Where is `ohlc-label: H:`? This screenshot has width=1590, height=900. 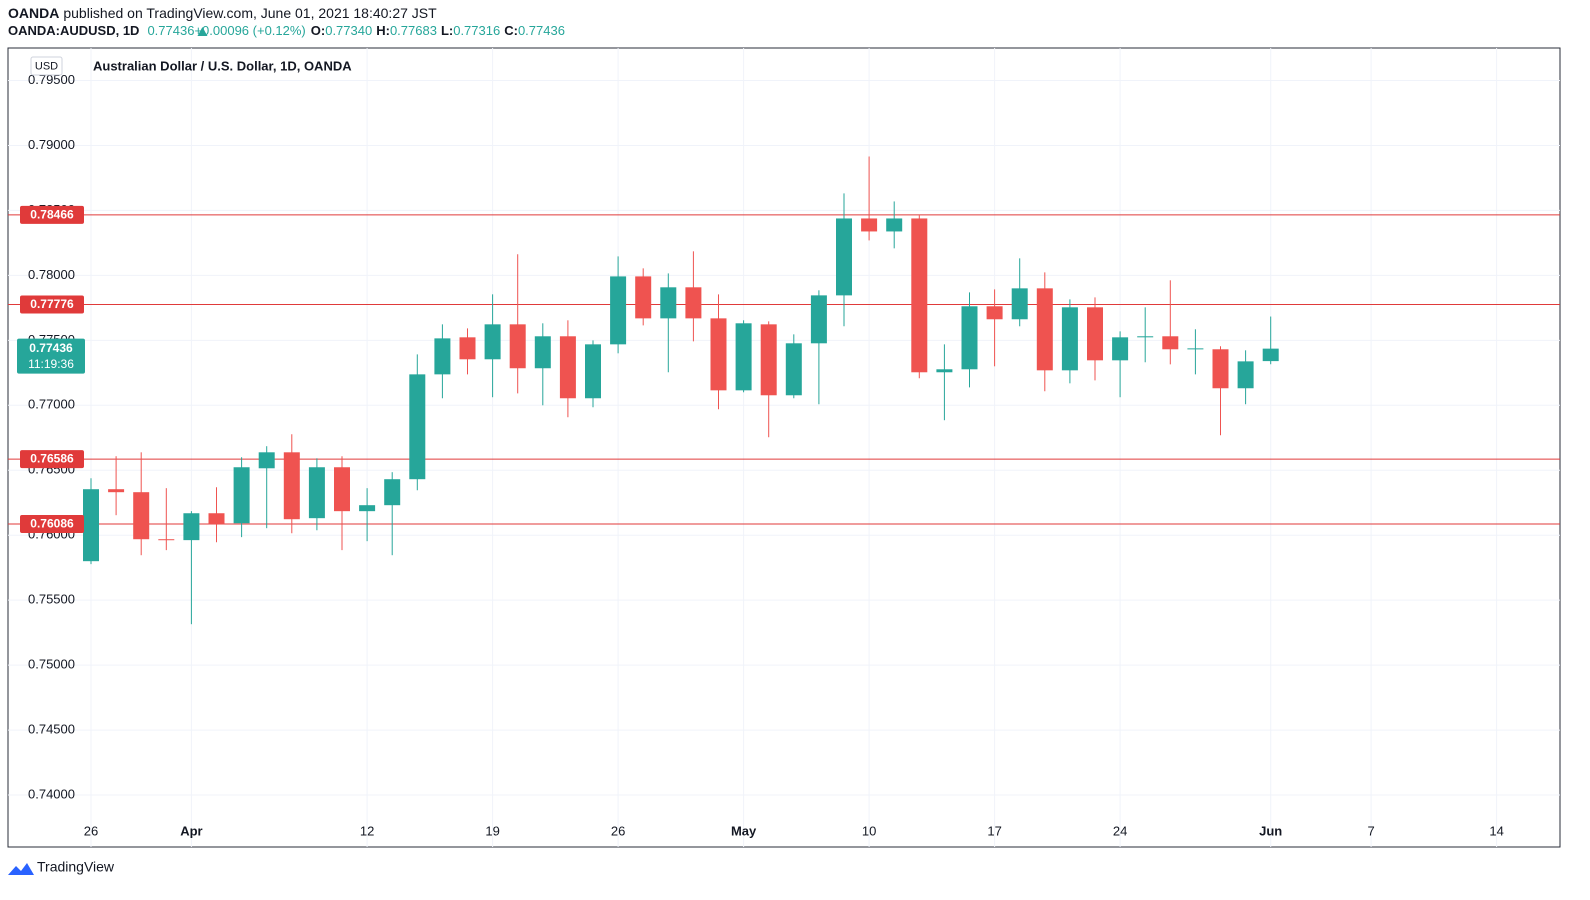 ohlc-label: H: is located at coordinates (383, 30).